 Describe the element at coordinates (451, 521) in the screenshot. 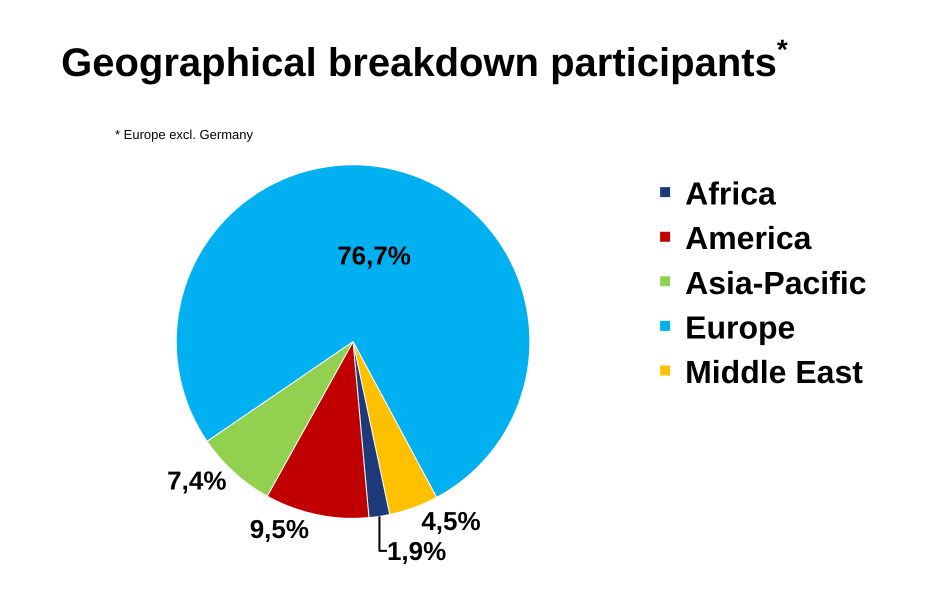

I see `data-label: 4,5%` at that location.